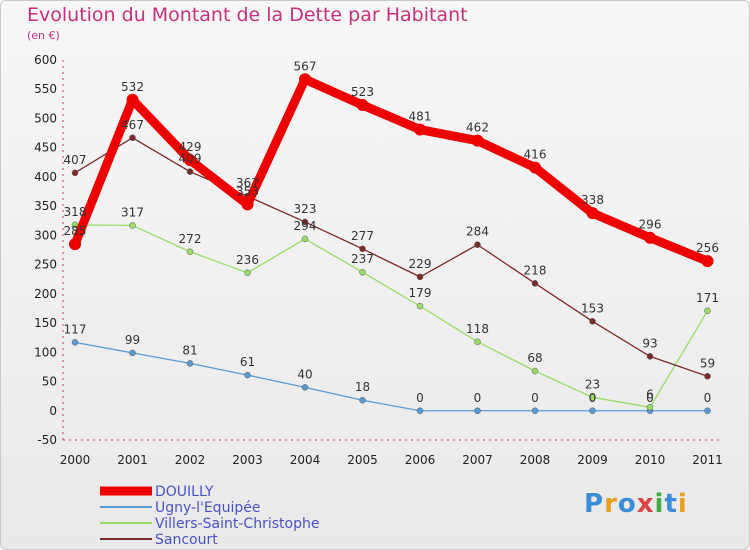  What do you see at coordinates (190, 147) in the screenshot?
I see `data-label: 429` at bounding box center [190, 147].